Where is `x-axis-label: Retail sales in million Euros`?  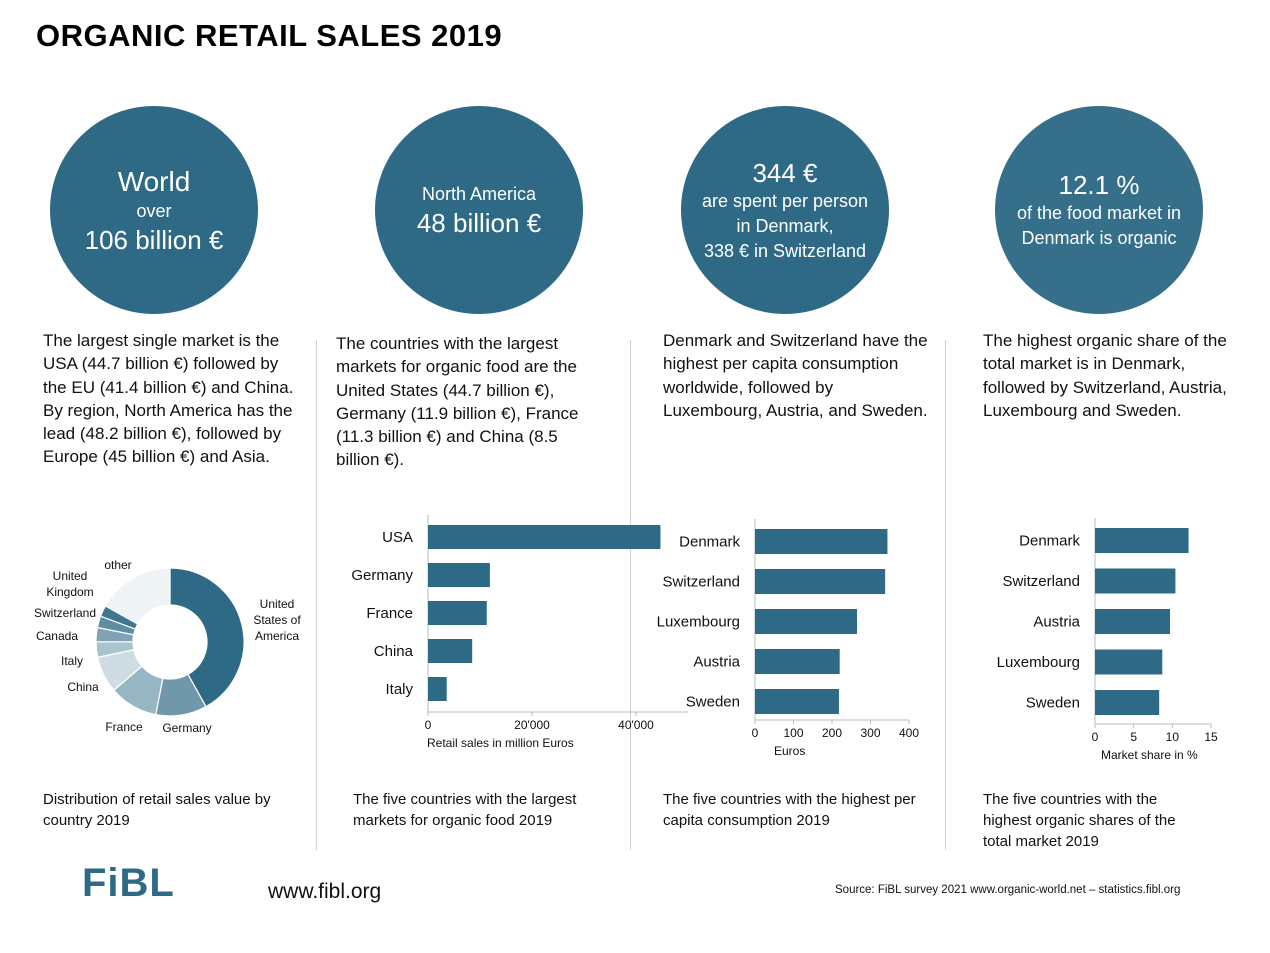
x-axis-label: Retail sales in million Euros is located at coordinates (500, 743).